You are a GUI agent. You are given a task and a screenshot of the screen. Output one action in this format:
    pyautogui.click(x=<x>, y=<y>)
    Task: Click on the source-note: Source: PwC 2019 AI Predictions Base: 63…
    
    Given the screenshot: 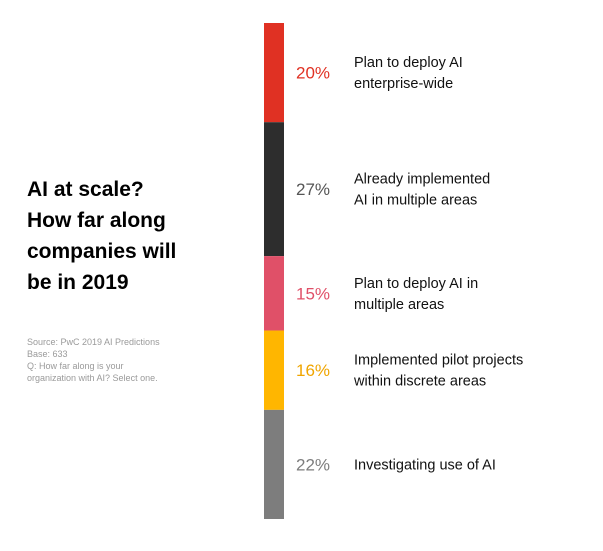 What is the action you would take?
    pyautogui.click(x=127, y=360)
    